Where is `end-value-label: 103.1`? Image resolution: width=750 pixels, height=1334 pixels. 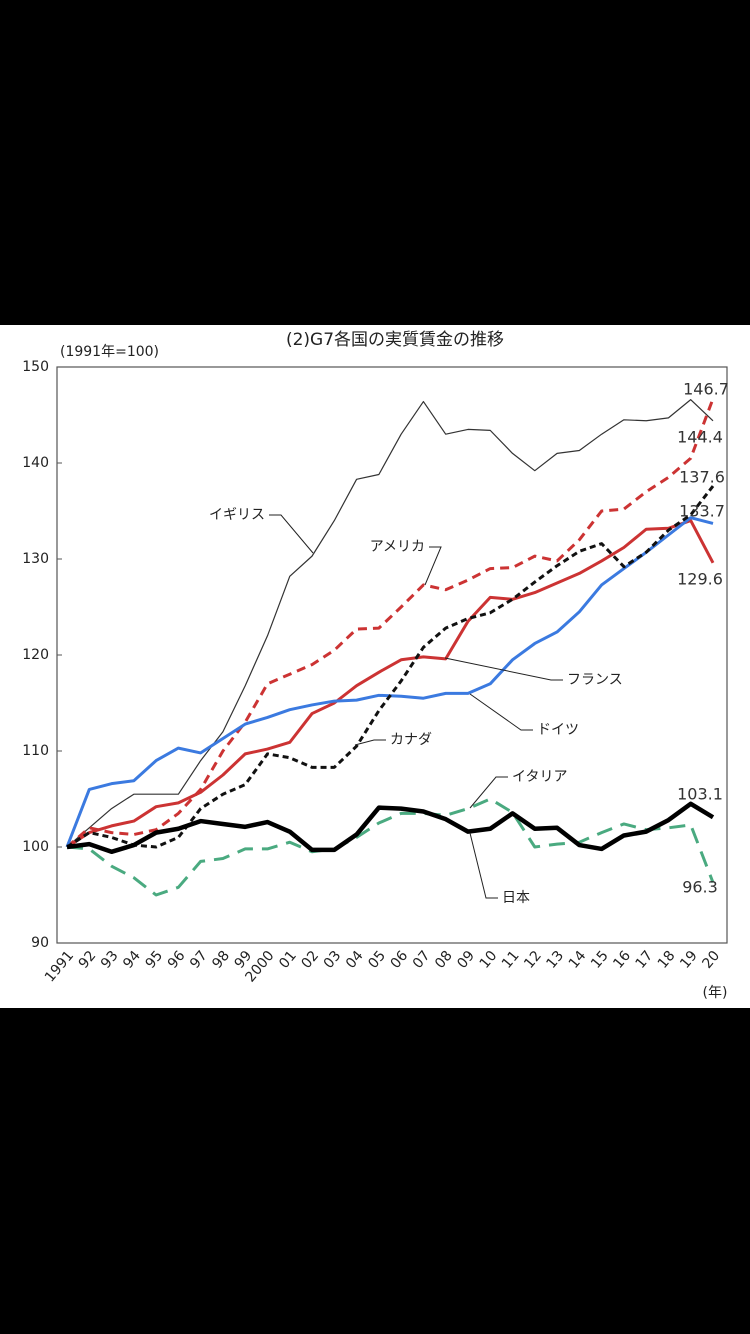 end-value-label: 103.1 is located at coordinates (700, 794).